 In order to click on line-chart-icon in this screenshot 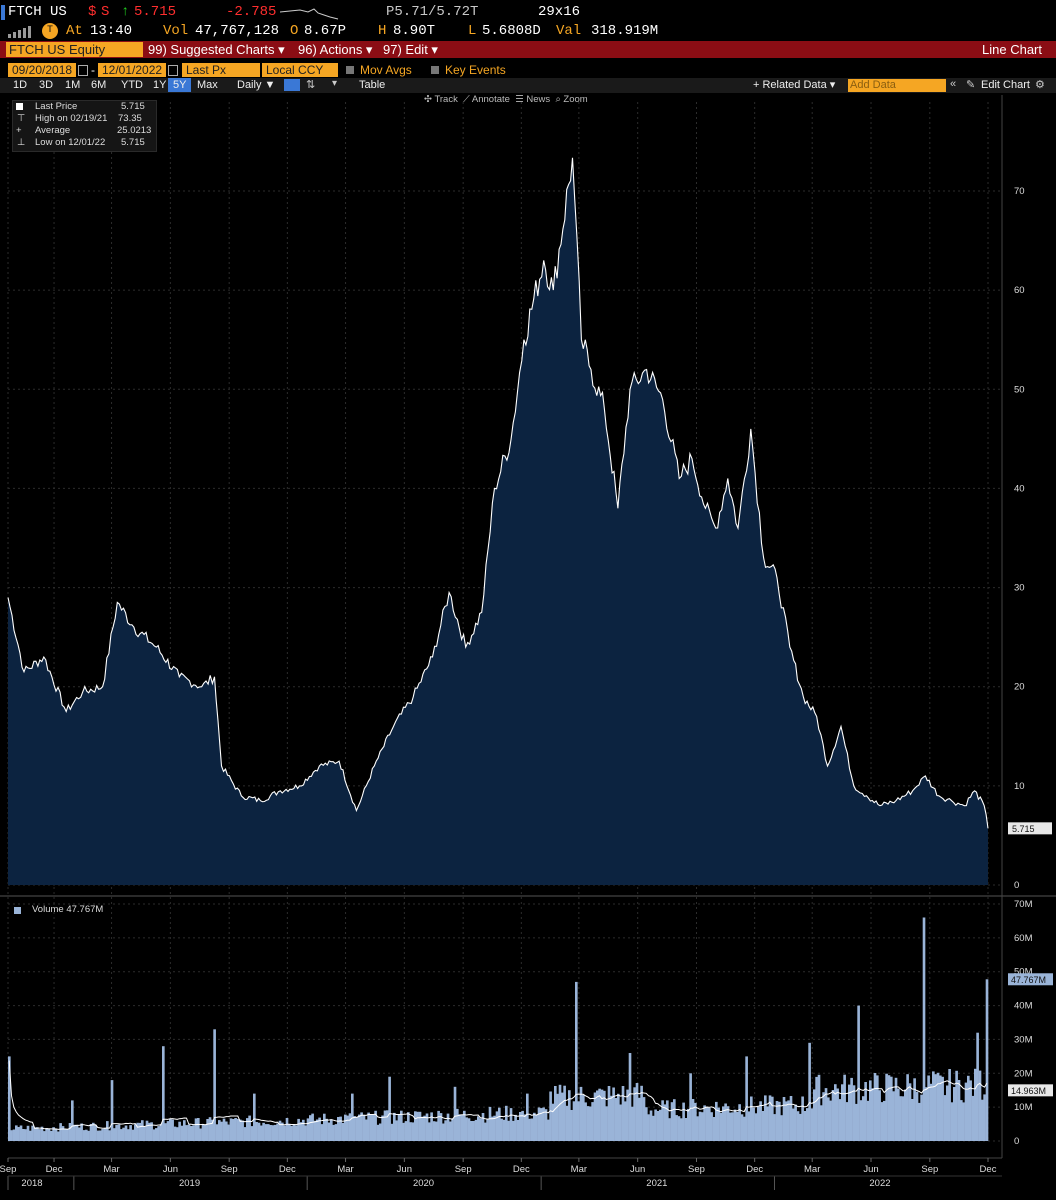, I will do `click(292, 85)`.